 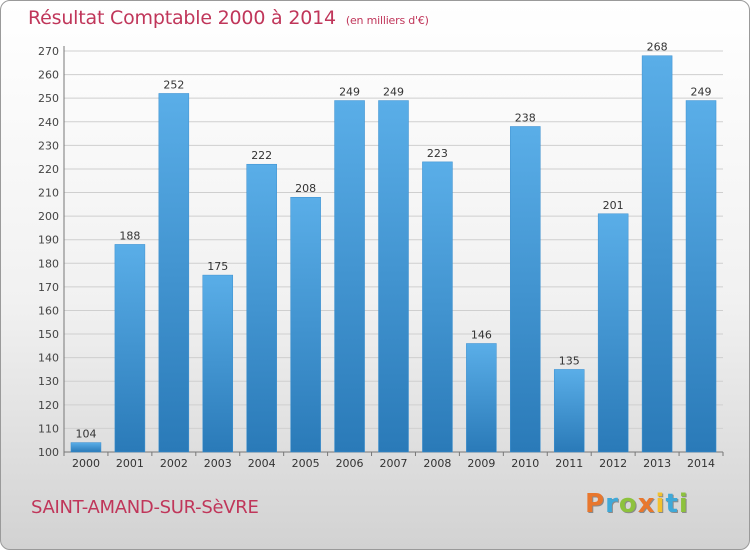 I want to click on proxiti-logo: Proxiti, so click(x=637, y=504).